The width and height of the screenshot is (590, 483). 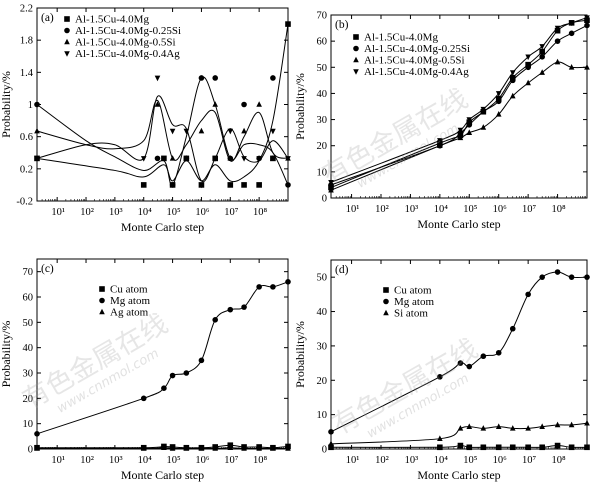 What do you see at coordinates (322, 68) in the screenshot?
I see `y-tick-label: 50` at bounding box center [322, 68].